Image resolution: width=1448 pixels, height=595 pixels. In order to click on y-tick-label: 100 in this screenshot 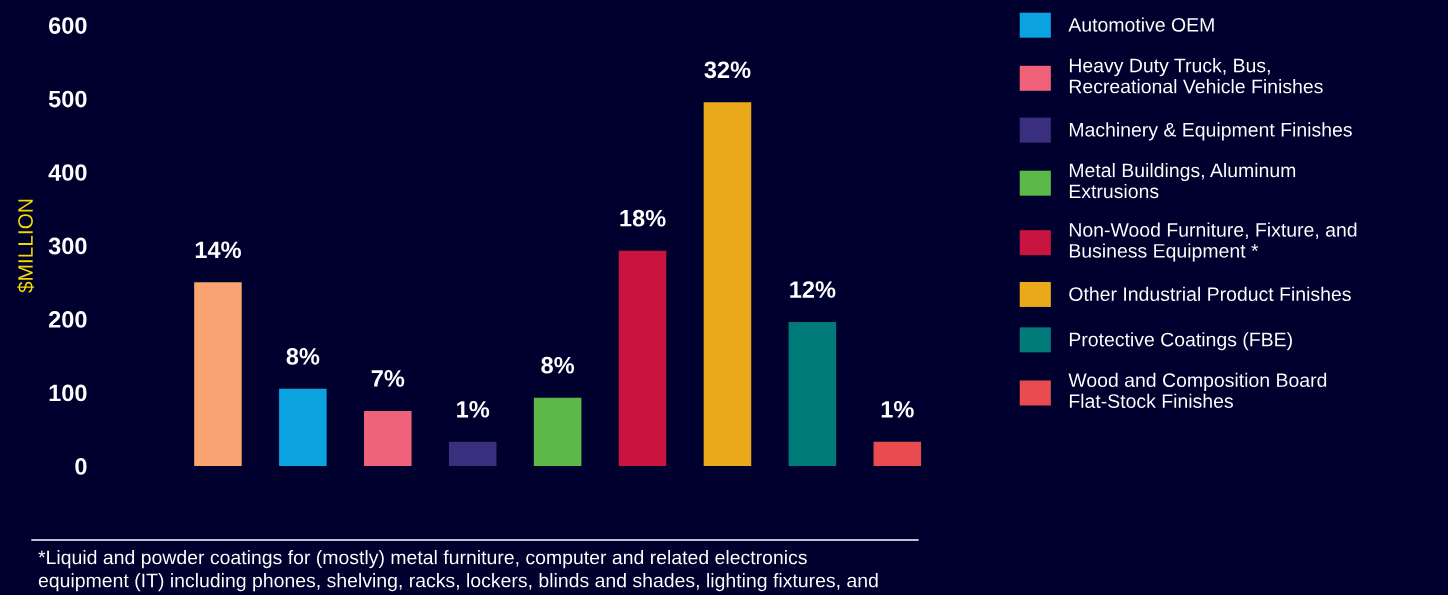, I will do `click(68, 393)`.